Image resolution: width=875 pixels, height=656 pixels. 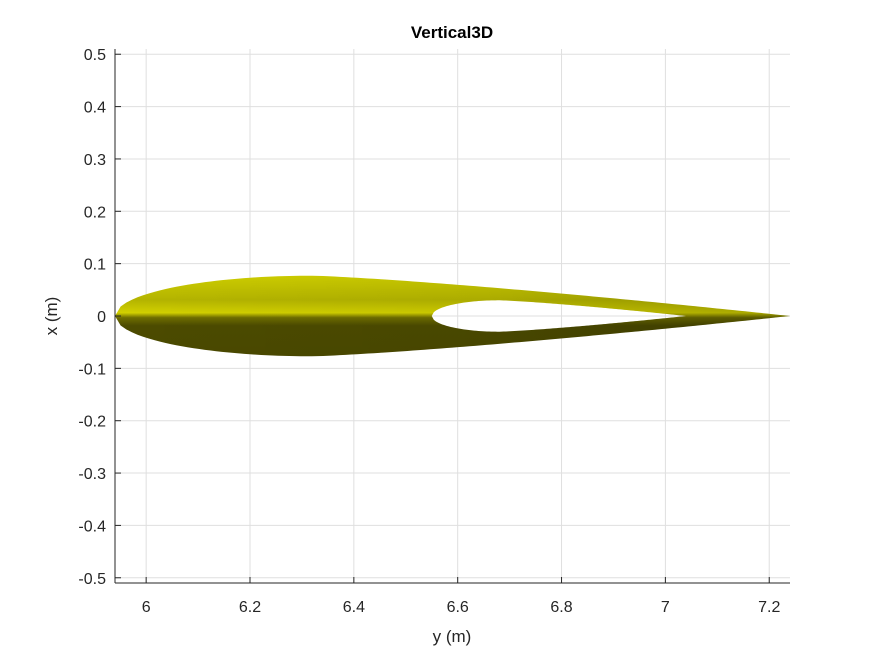 I want to click on x-tick-label-1: 6.2, so click(x=250, y=607).